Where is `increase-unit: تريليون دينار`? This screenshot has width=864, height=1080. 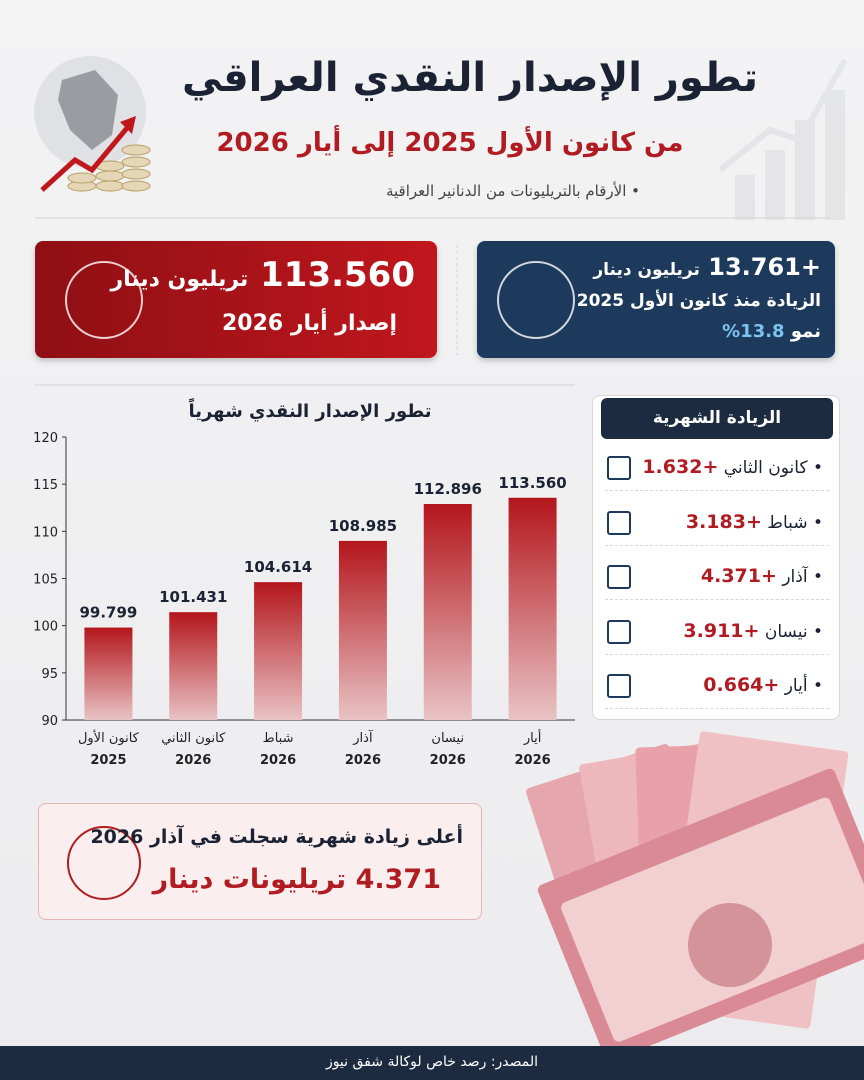
increase-unit: تريليون دينار is located at coordinates (646, 270).